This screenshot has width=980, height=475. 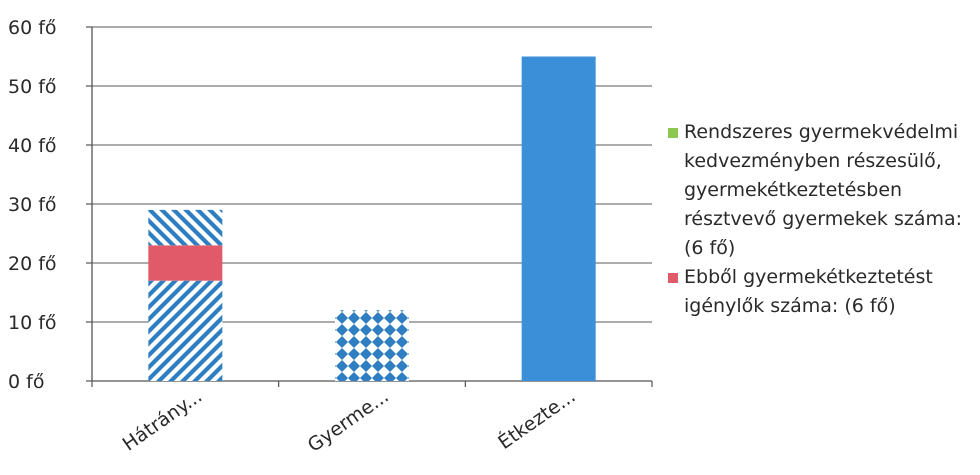 What do you see at coordinates (32, 87) in the screenshot?
I see `y-tick-label: 50 fő` at bounding box center [32, 87].